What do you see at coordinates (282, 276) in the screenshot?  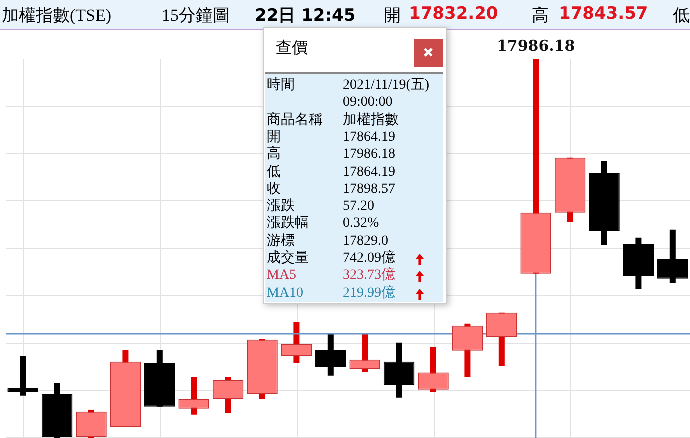 I see `annotation: MA5` at bounding box center [282, 276].